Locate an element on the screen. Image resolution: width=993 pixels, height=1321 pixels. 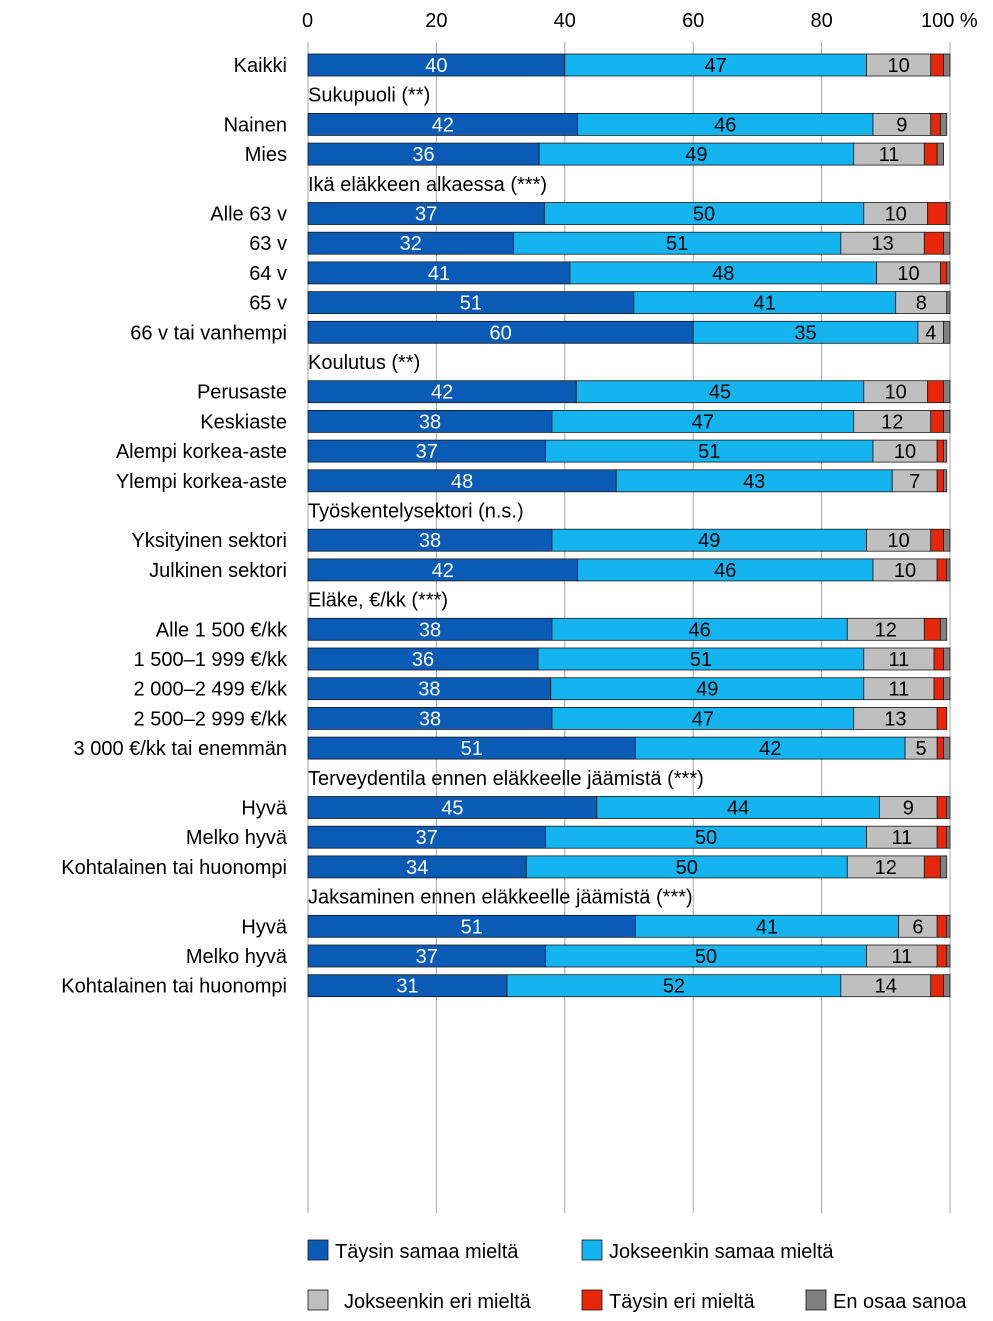
group-title-2: Ikä eläkkeen alkaessa (***) is located at coordinates (427, 185).